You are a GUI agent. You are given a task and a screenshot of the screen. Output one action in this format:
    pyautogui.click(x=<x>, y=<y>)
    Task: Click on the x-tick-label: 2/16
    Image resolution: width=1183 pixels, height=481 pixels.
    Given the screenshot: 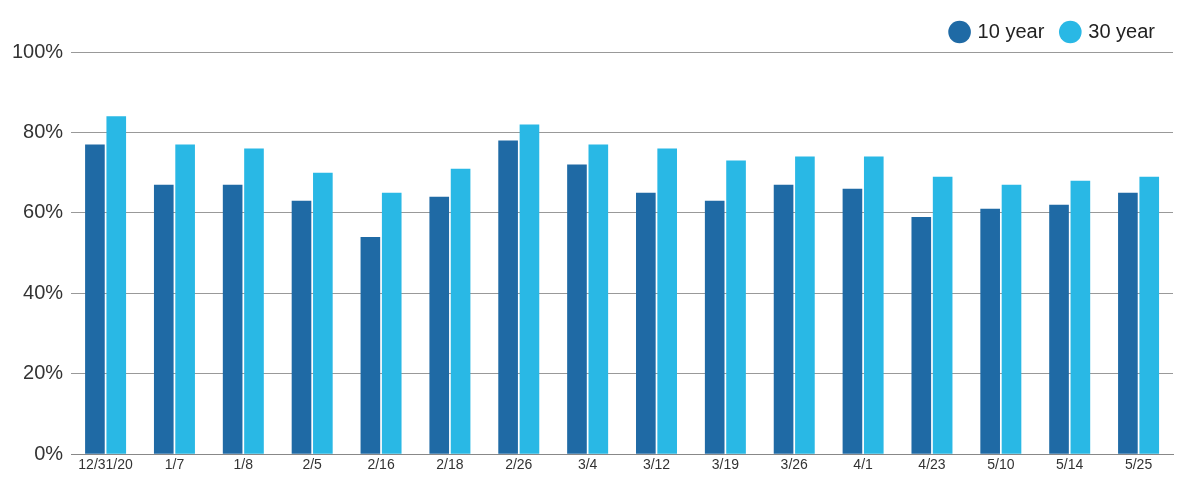 What is the action you would take?
    pyautogui.click(x=381, y=464)
    